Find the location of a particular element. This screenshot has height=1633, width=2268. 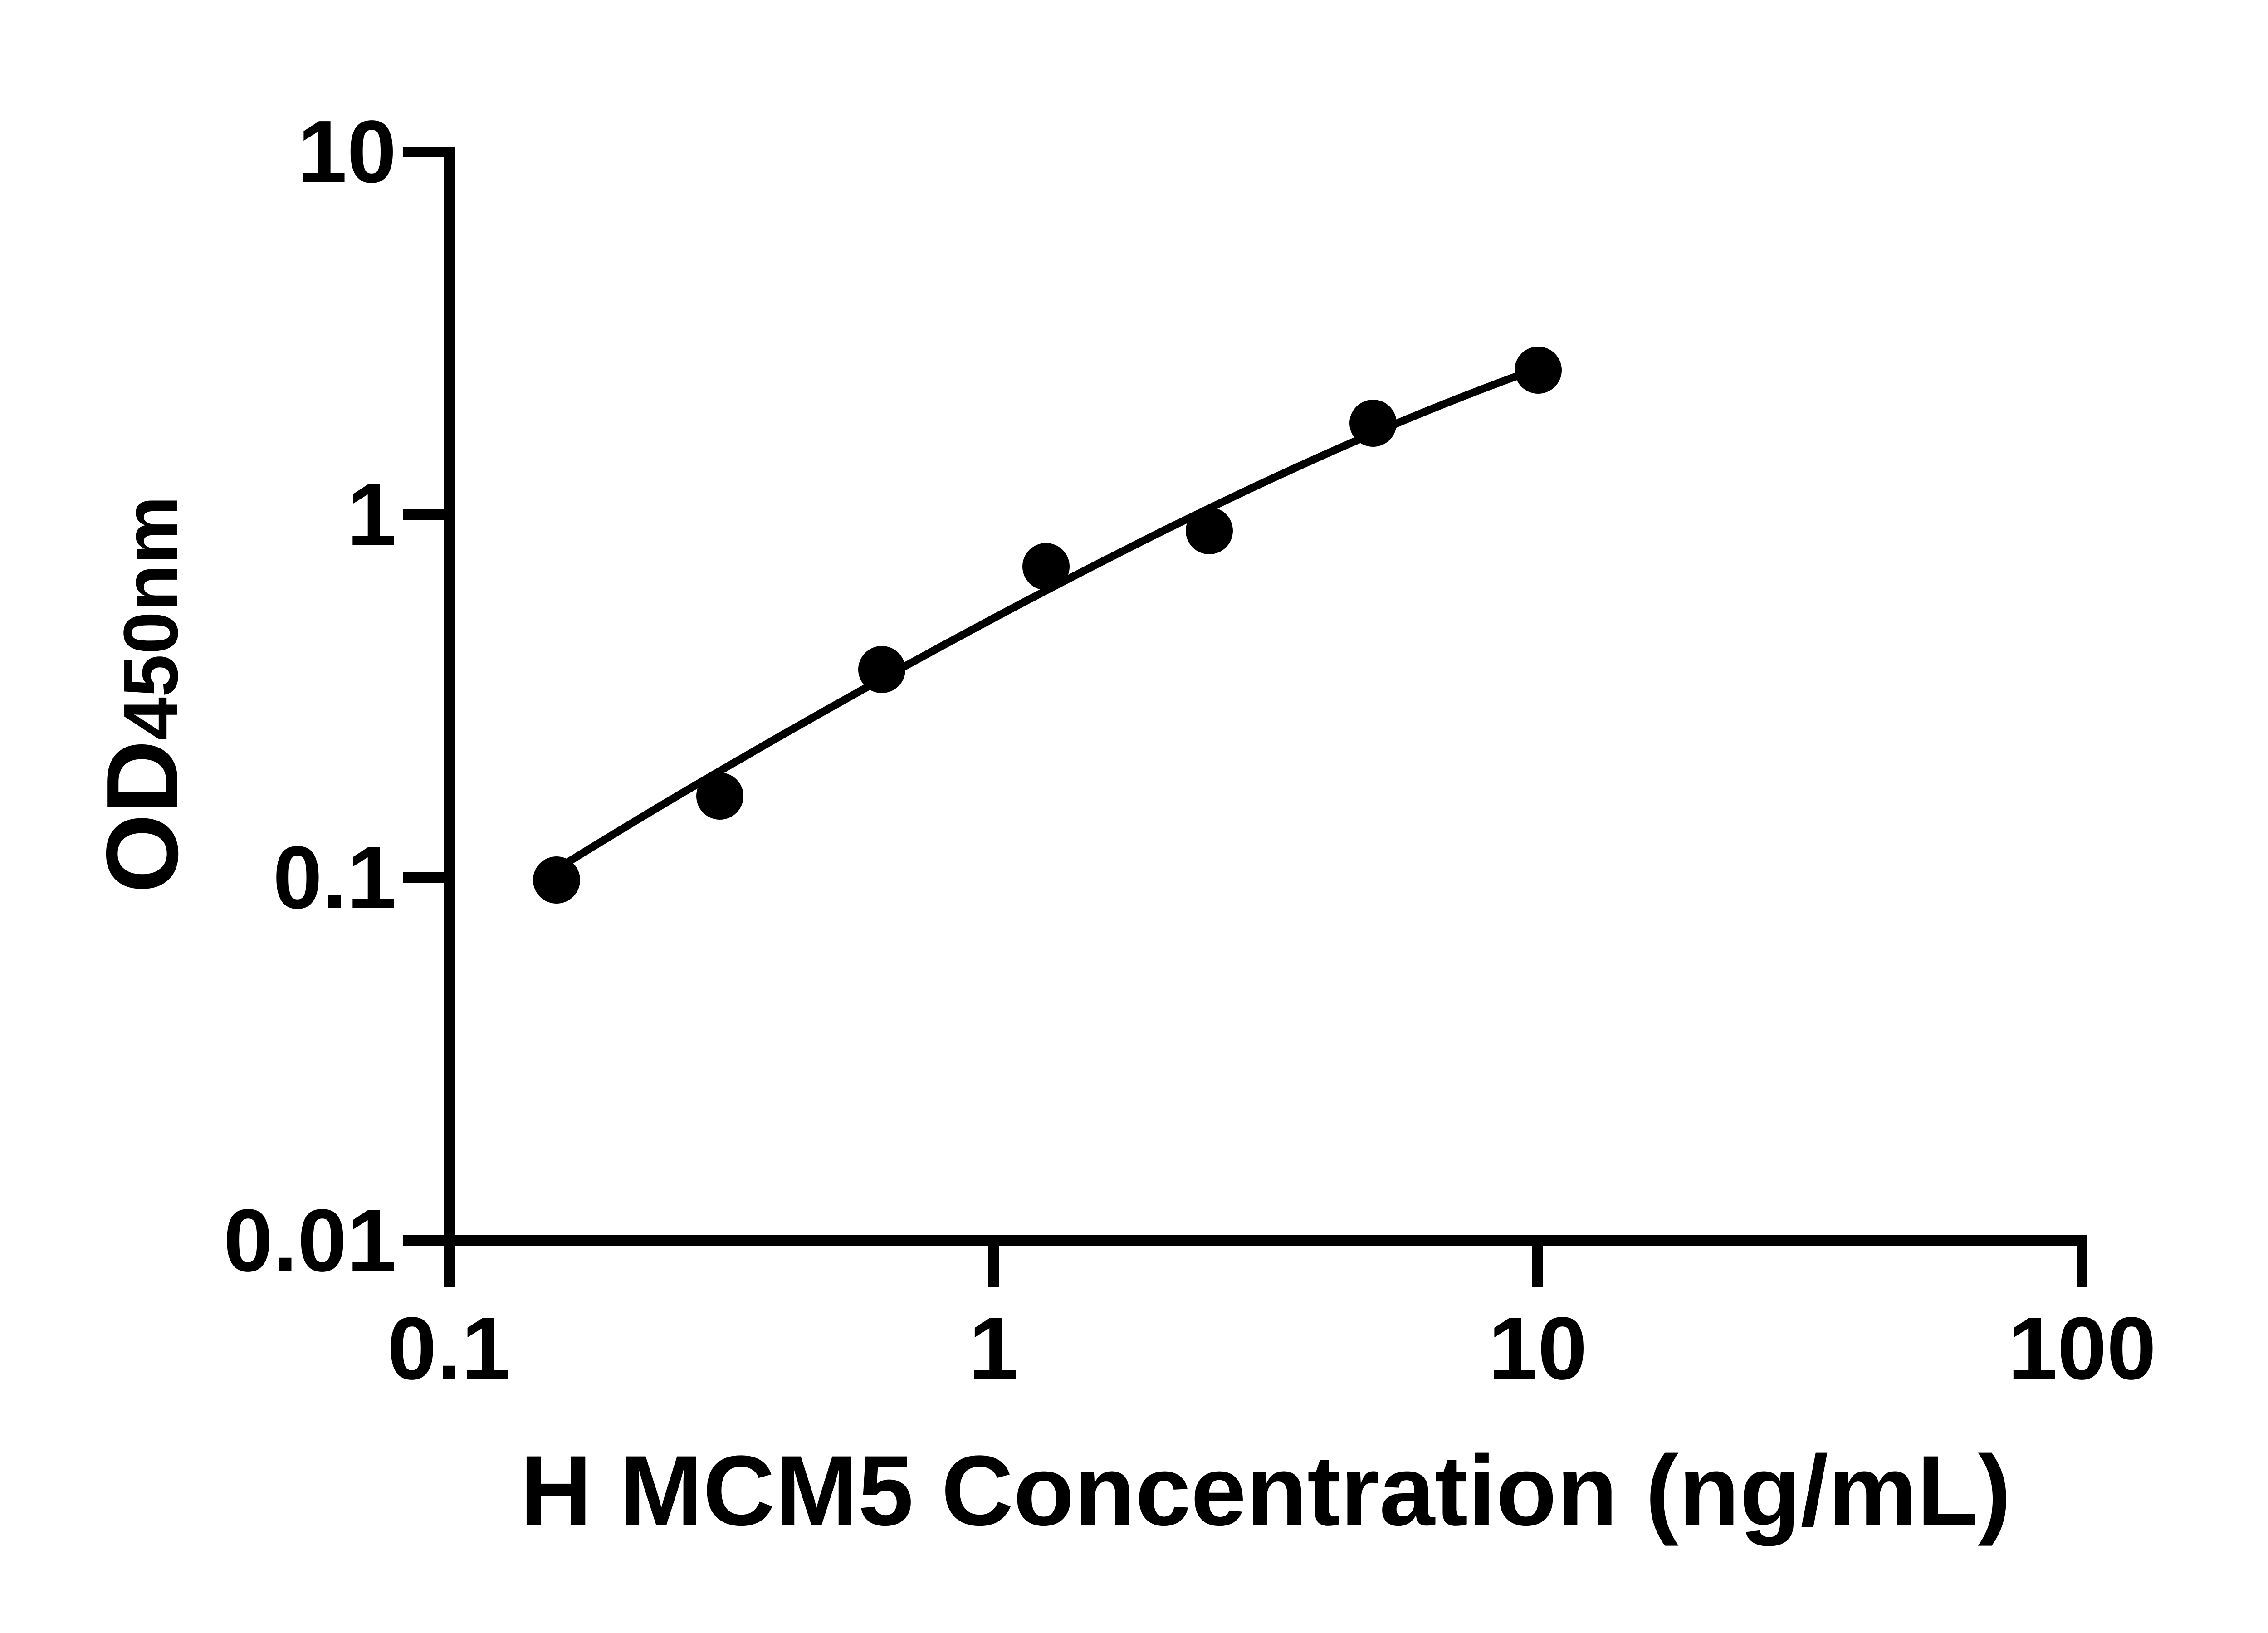

svg-text: OD450nm is located at coordinates (142, 694).